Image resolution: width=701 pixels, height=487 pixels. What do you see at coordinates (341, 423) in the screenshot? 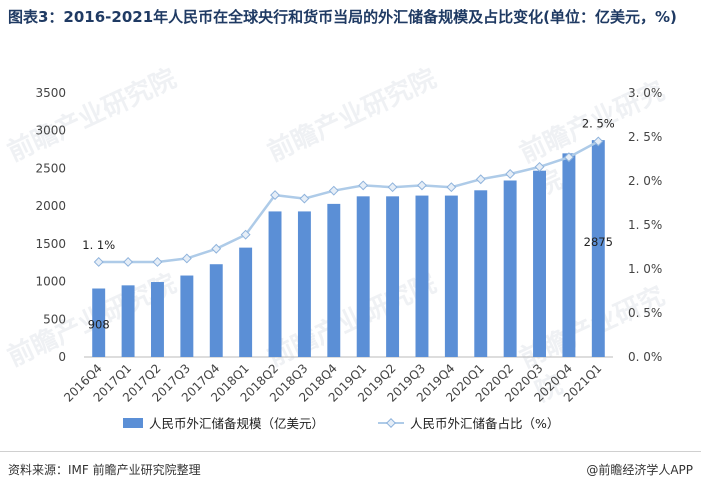
I see `legend: 人民币外汇储备规模（亿美元） 人民币外汇储备占比（%）` at bounding box center [341, 423].